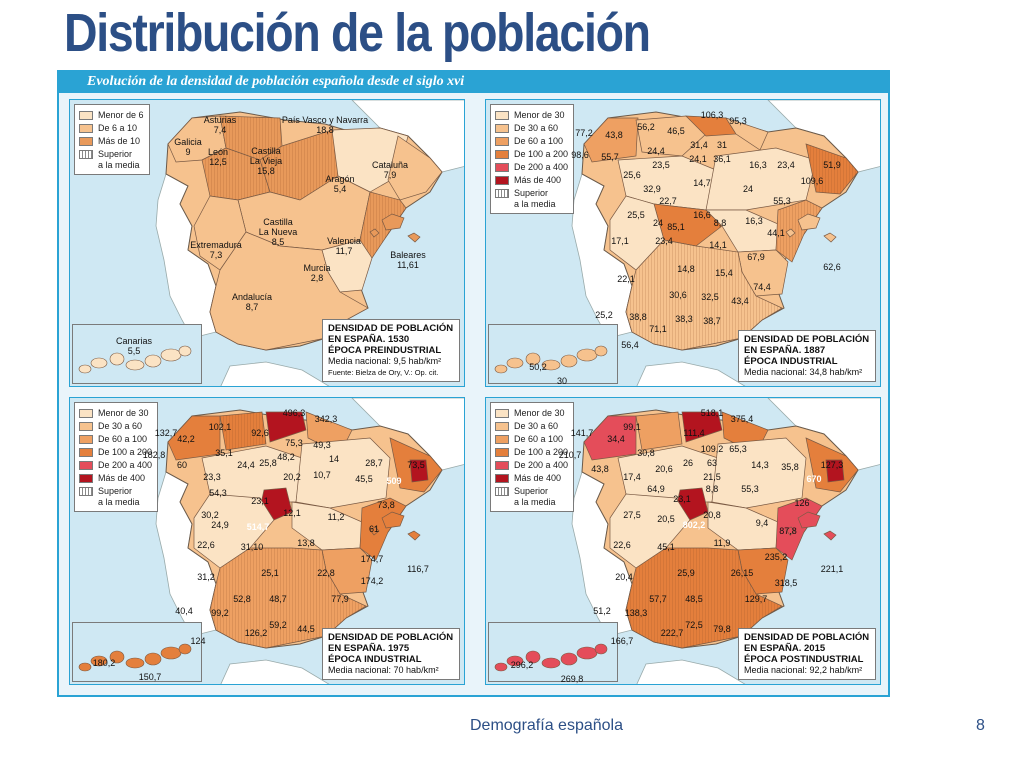  I want to click on density-label: 63, so click(712, 463).